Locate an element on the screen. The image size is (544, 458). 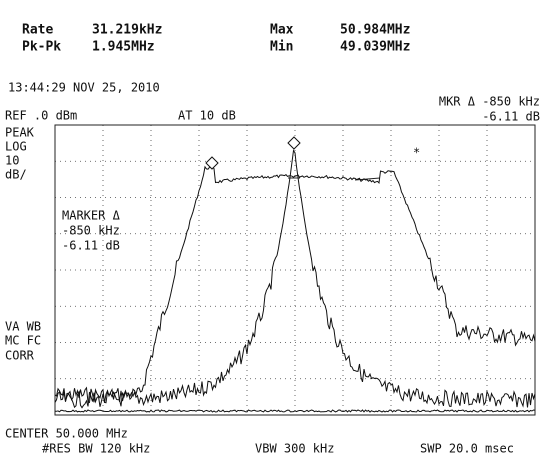
marker-box: -6.11 dB is located at coordinates (91, 246).